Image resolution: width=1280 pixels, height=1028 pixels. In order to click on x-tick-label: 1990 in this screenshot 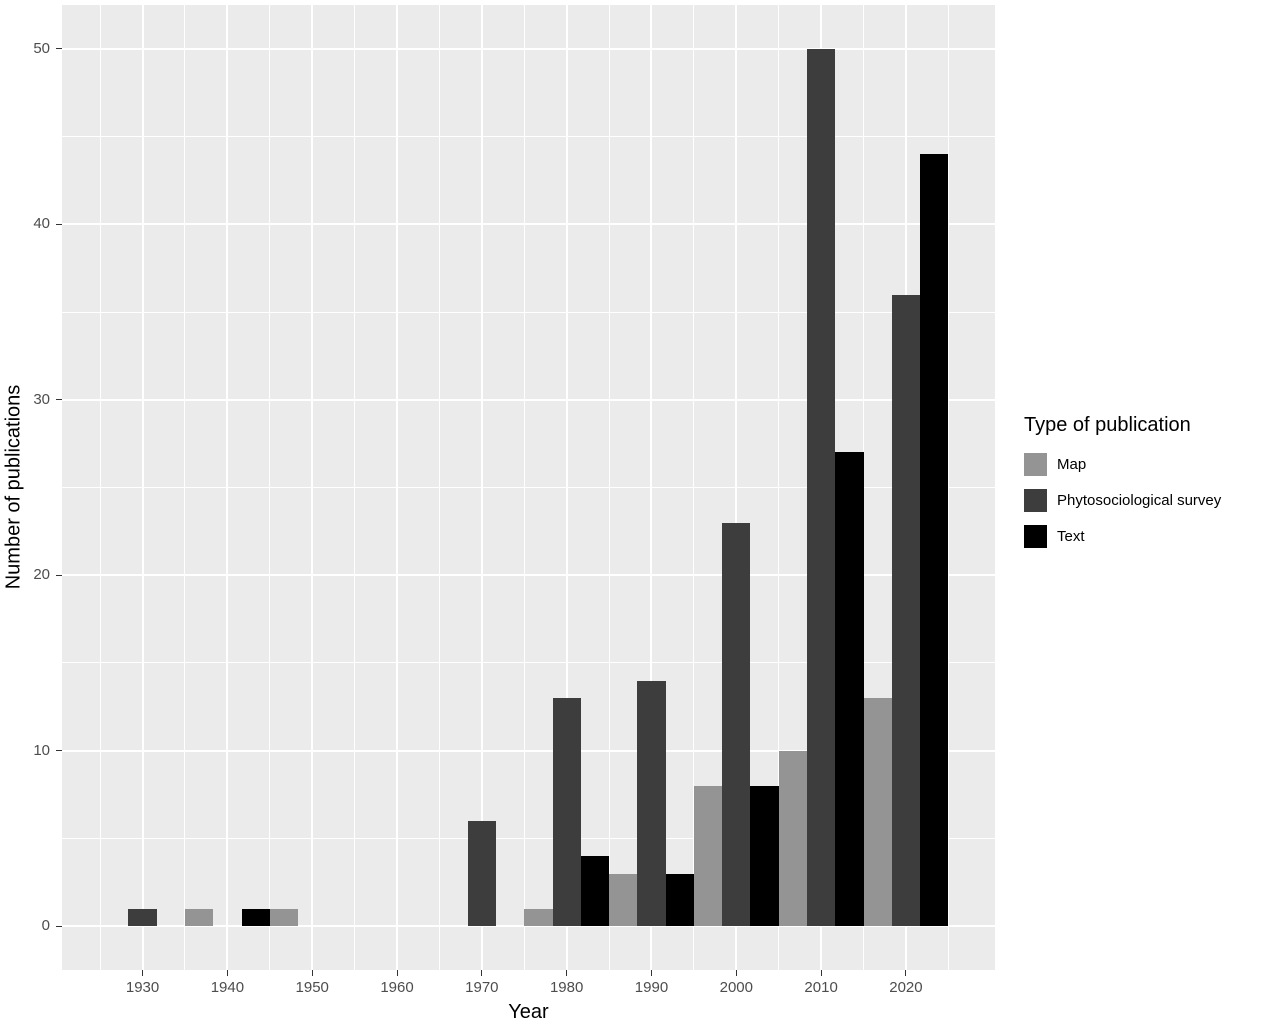, I will do `click(651, 987)`.